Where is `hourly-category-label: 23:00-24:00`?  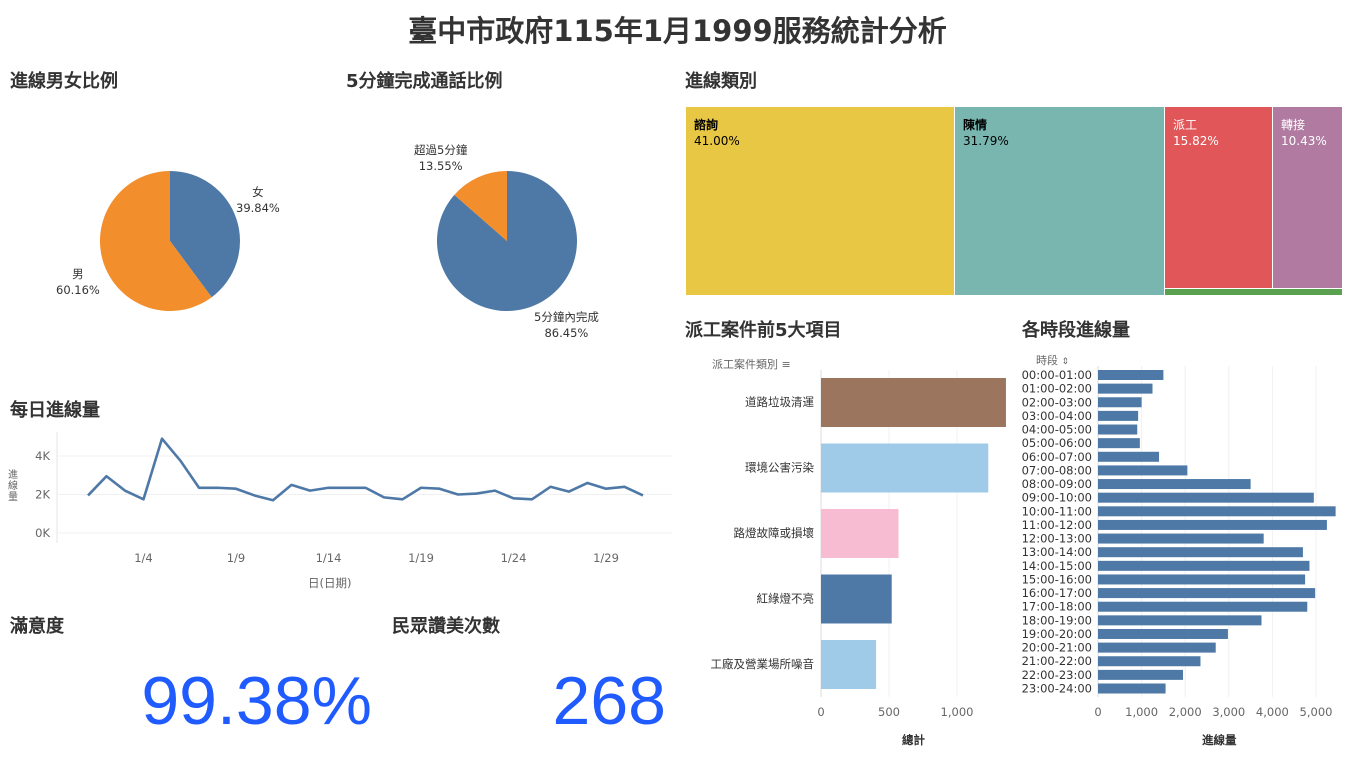 hourly-category-label: 23:00-24:00 is located at coordinates (1057, 689).